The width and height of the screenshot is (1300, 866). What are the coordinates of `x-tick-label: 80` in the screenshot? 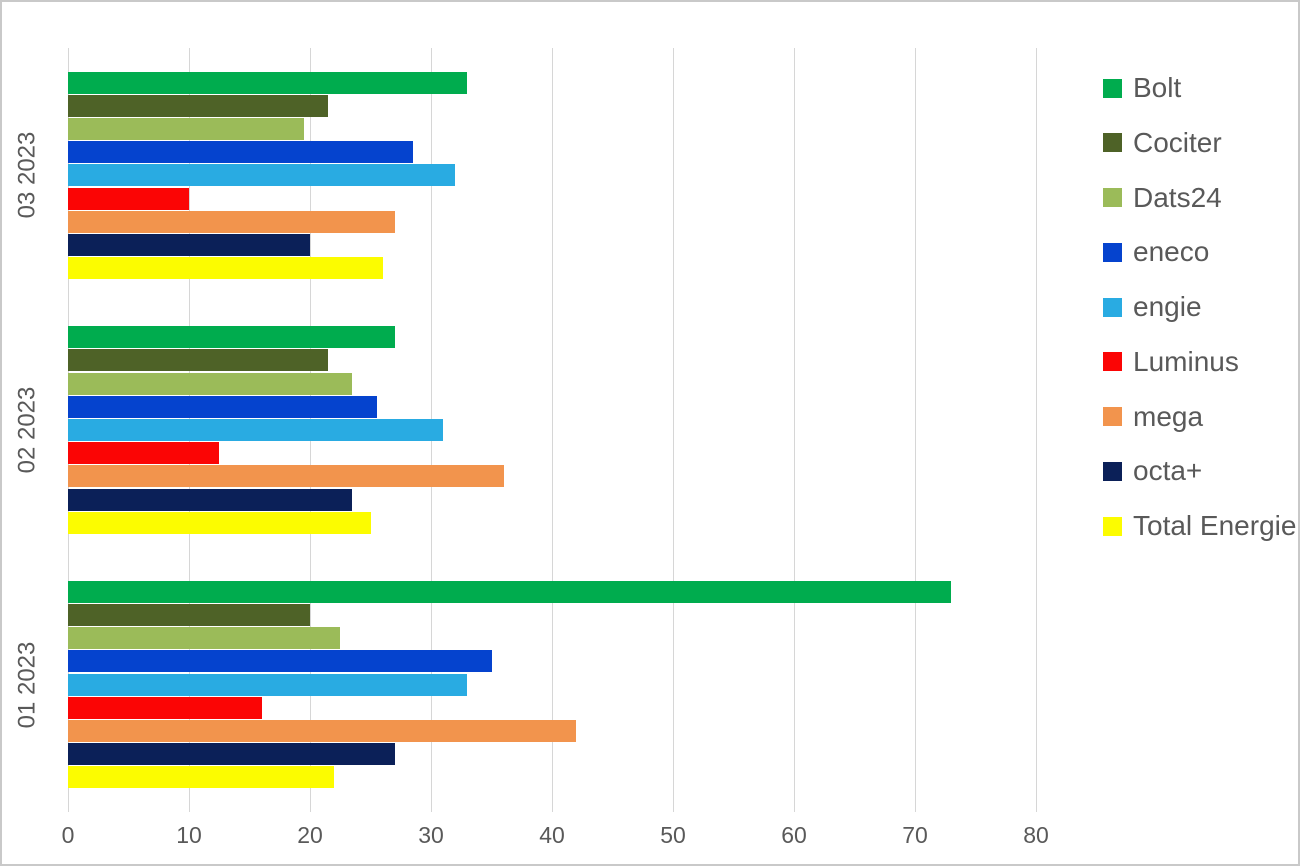 It's located at (1036, 835).